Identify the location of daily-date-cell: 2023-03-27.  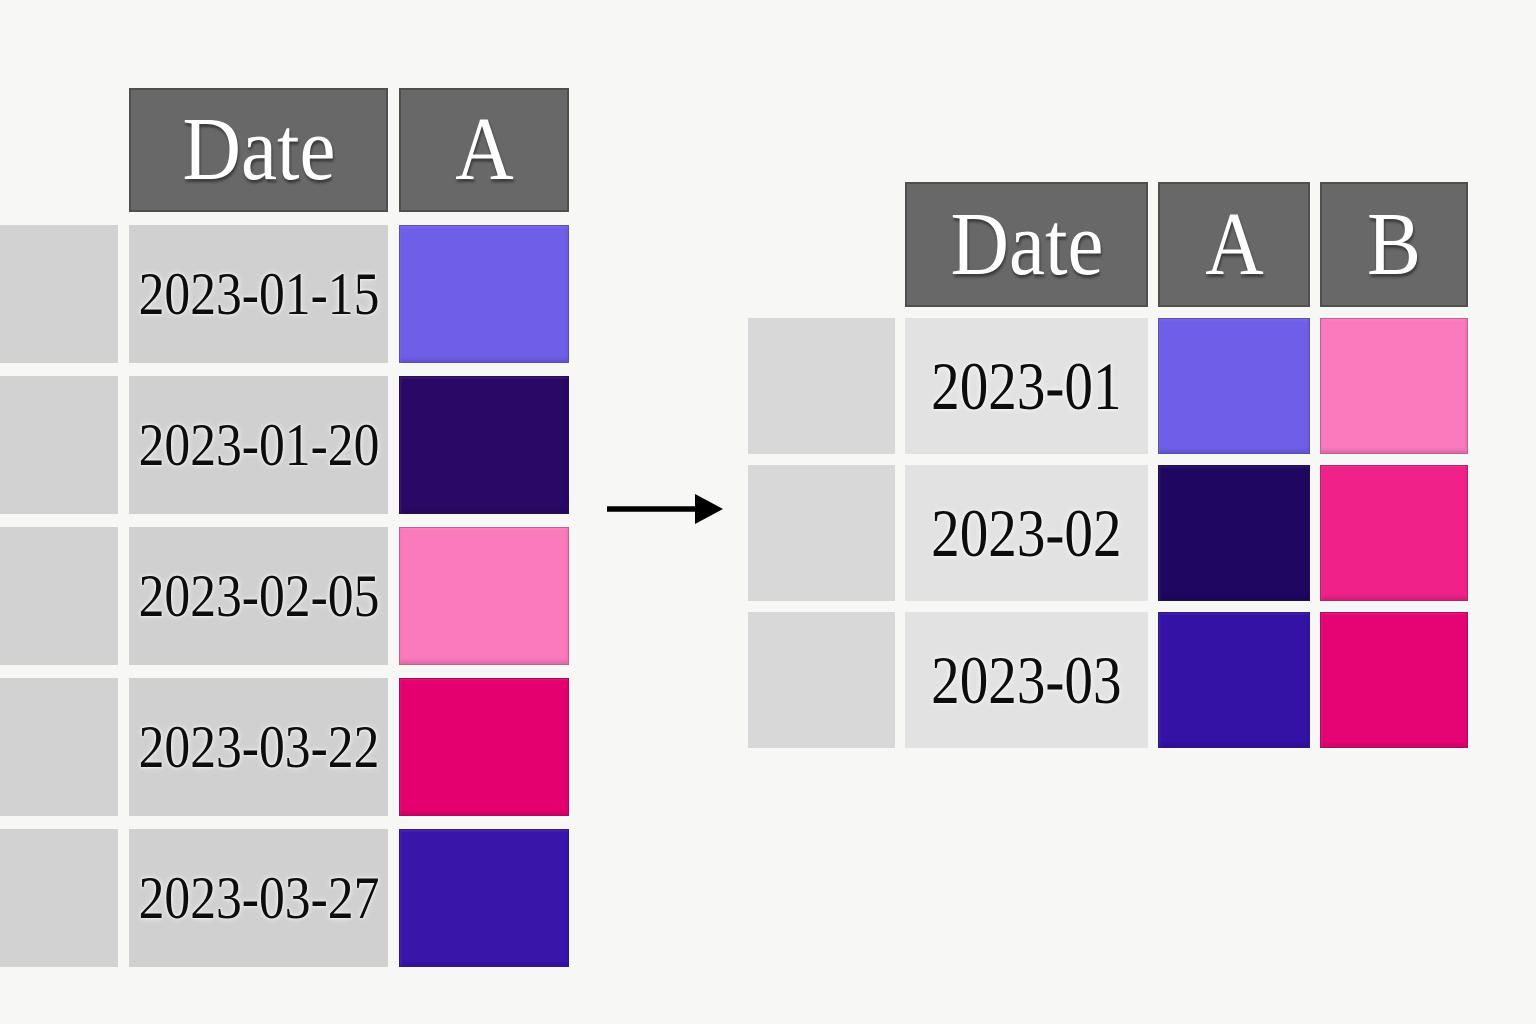
(258, 898).